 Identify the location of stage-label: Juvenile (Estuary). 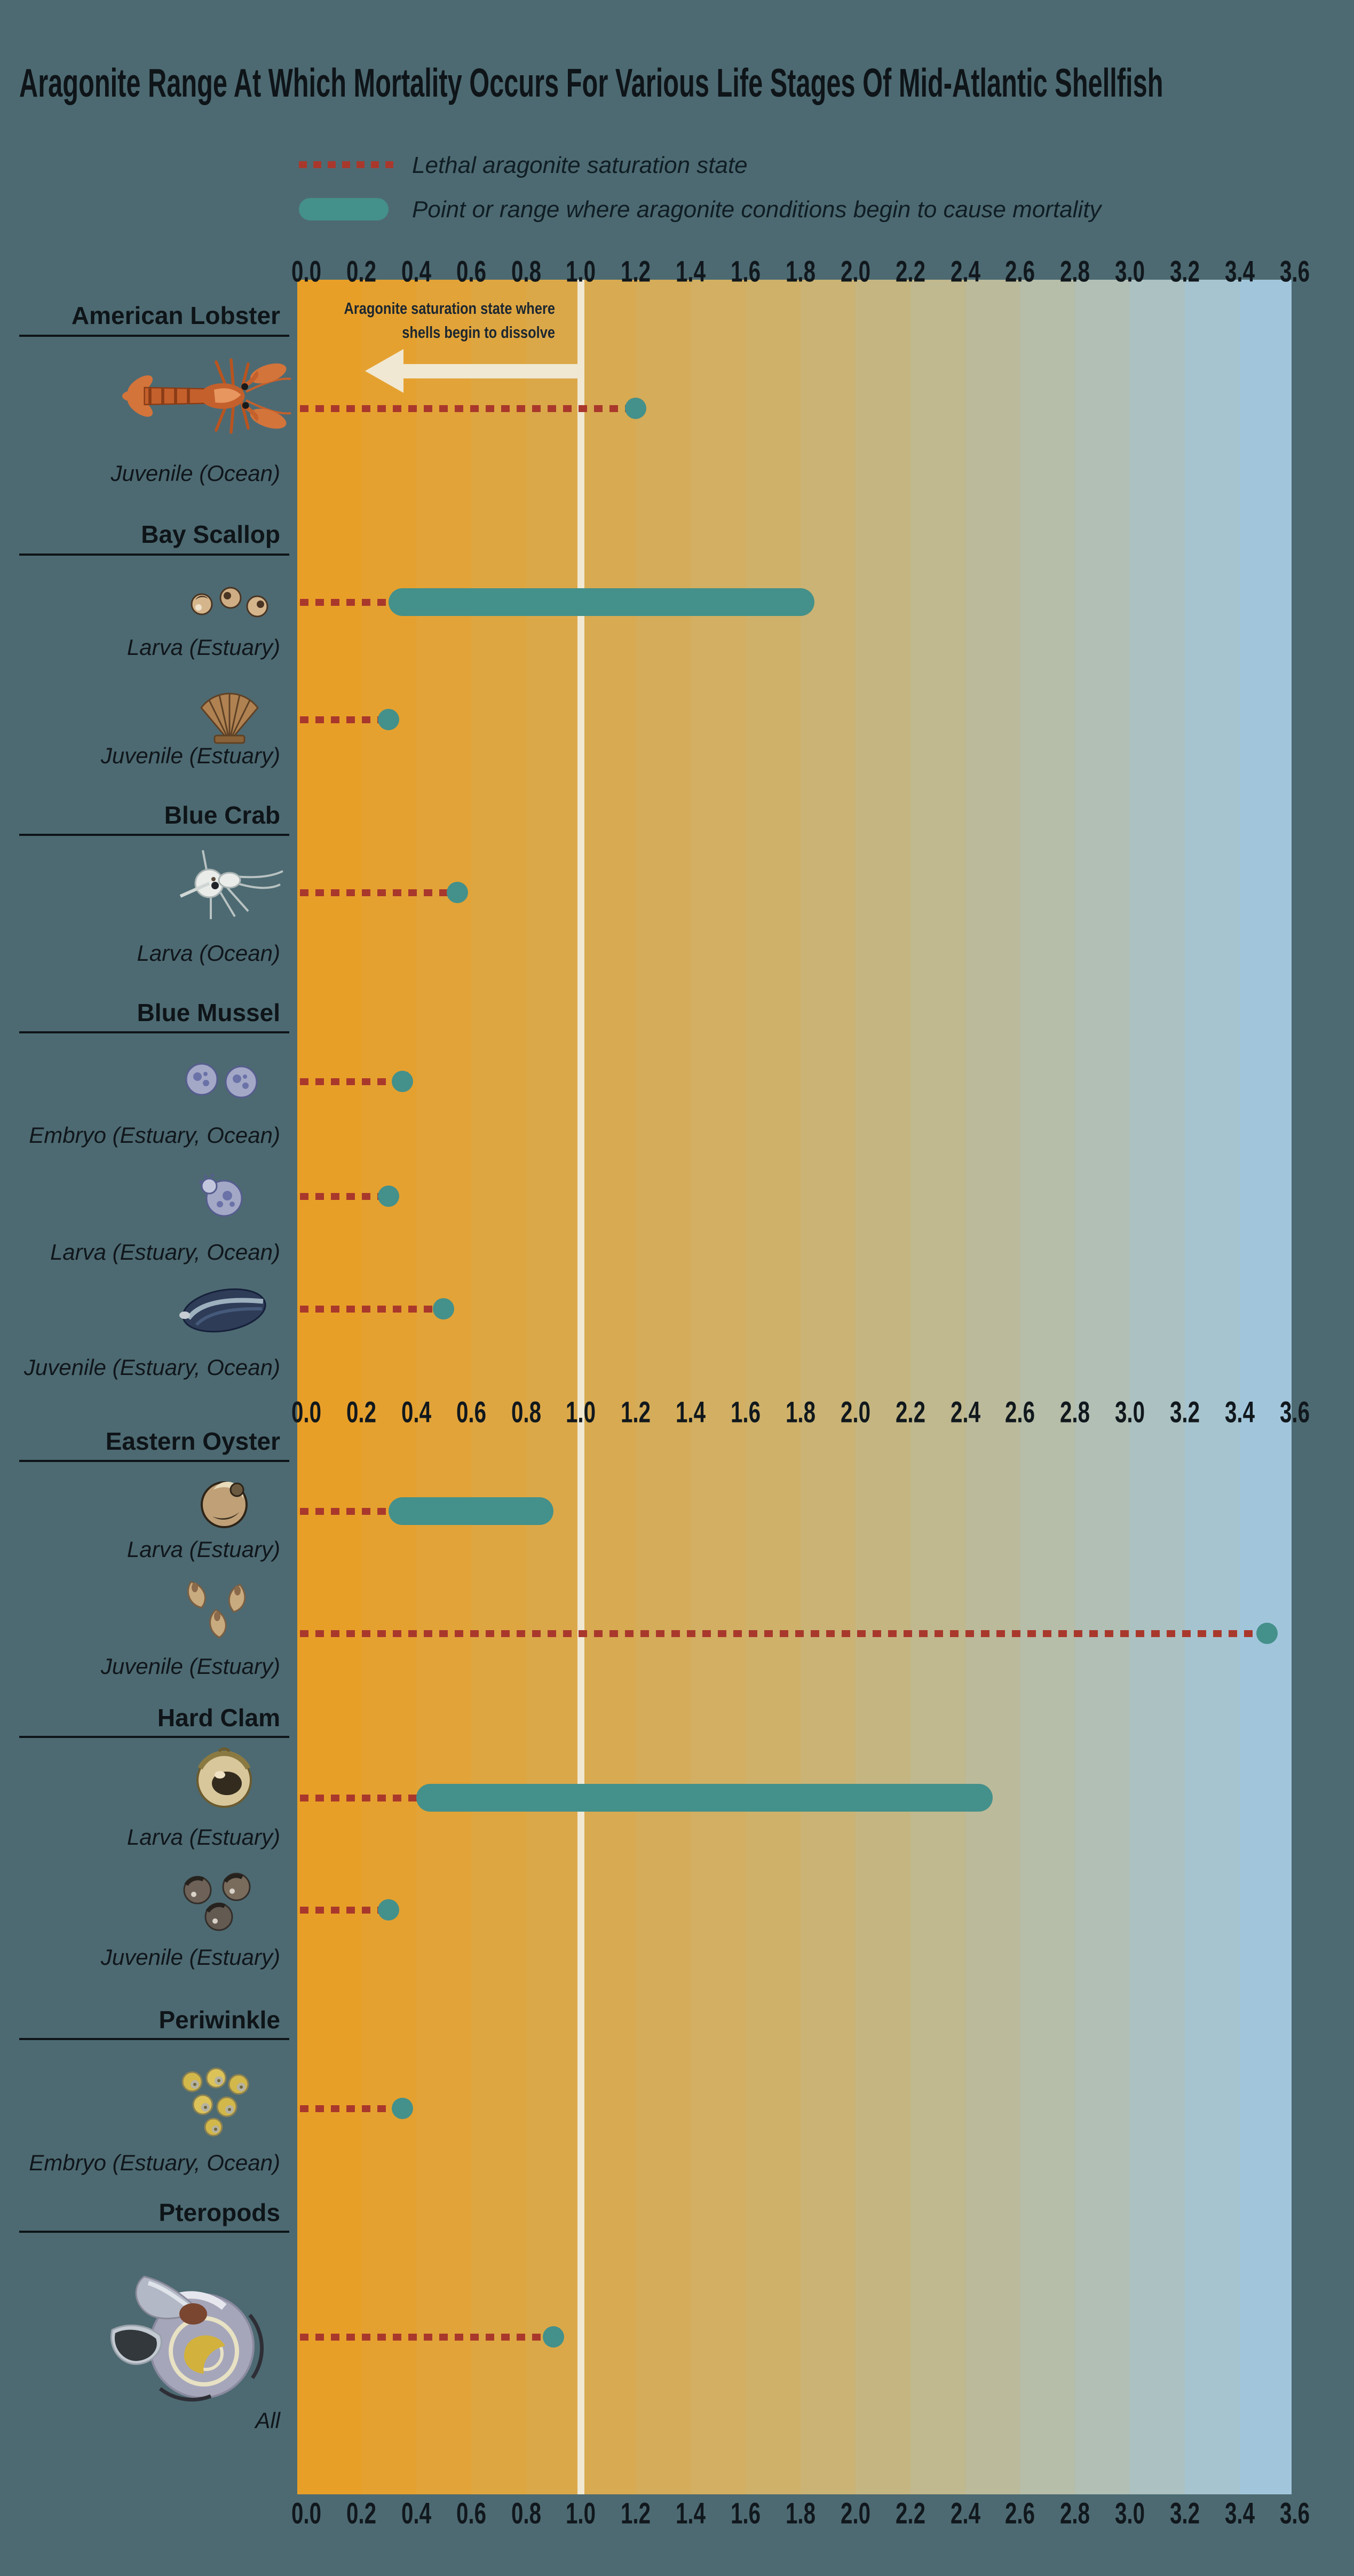
(190, 1957).